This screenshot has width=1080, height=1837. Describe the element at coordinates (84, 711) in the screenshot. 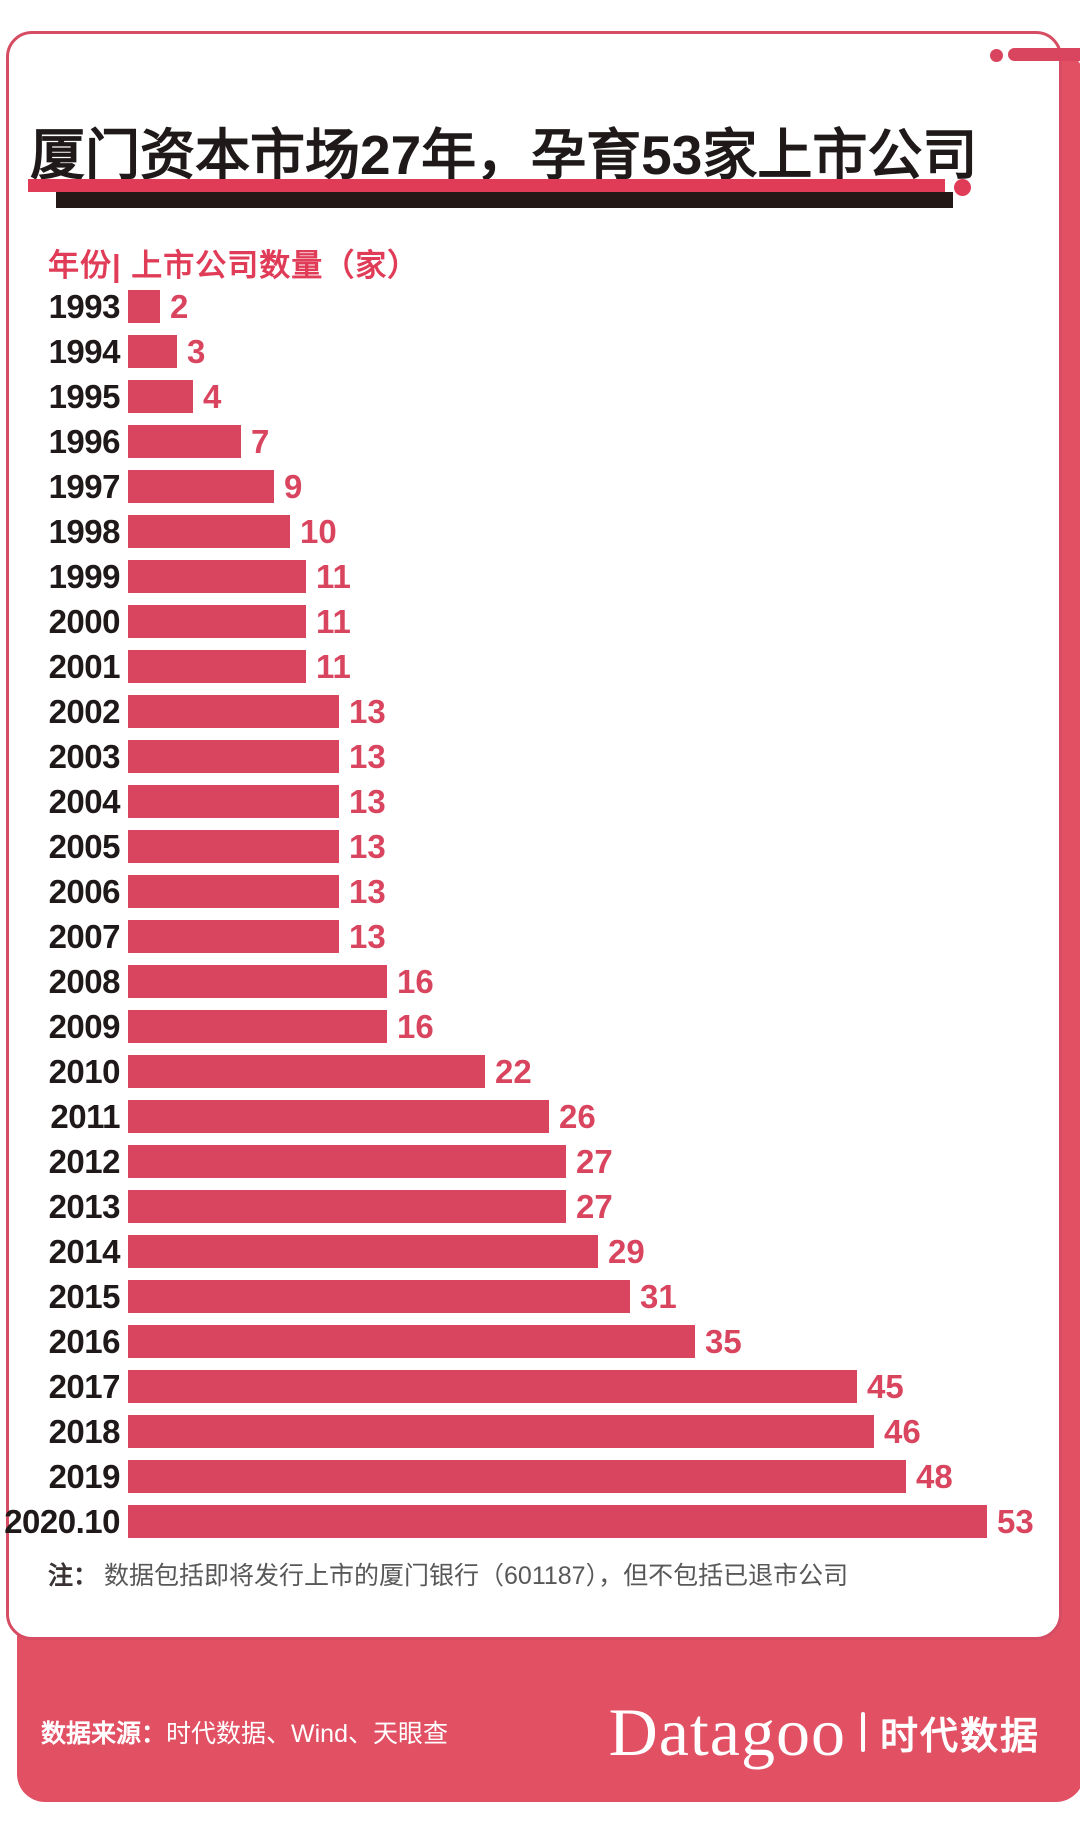

I see `year-label: 2002` at that location.